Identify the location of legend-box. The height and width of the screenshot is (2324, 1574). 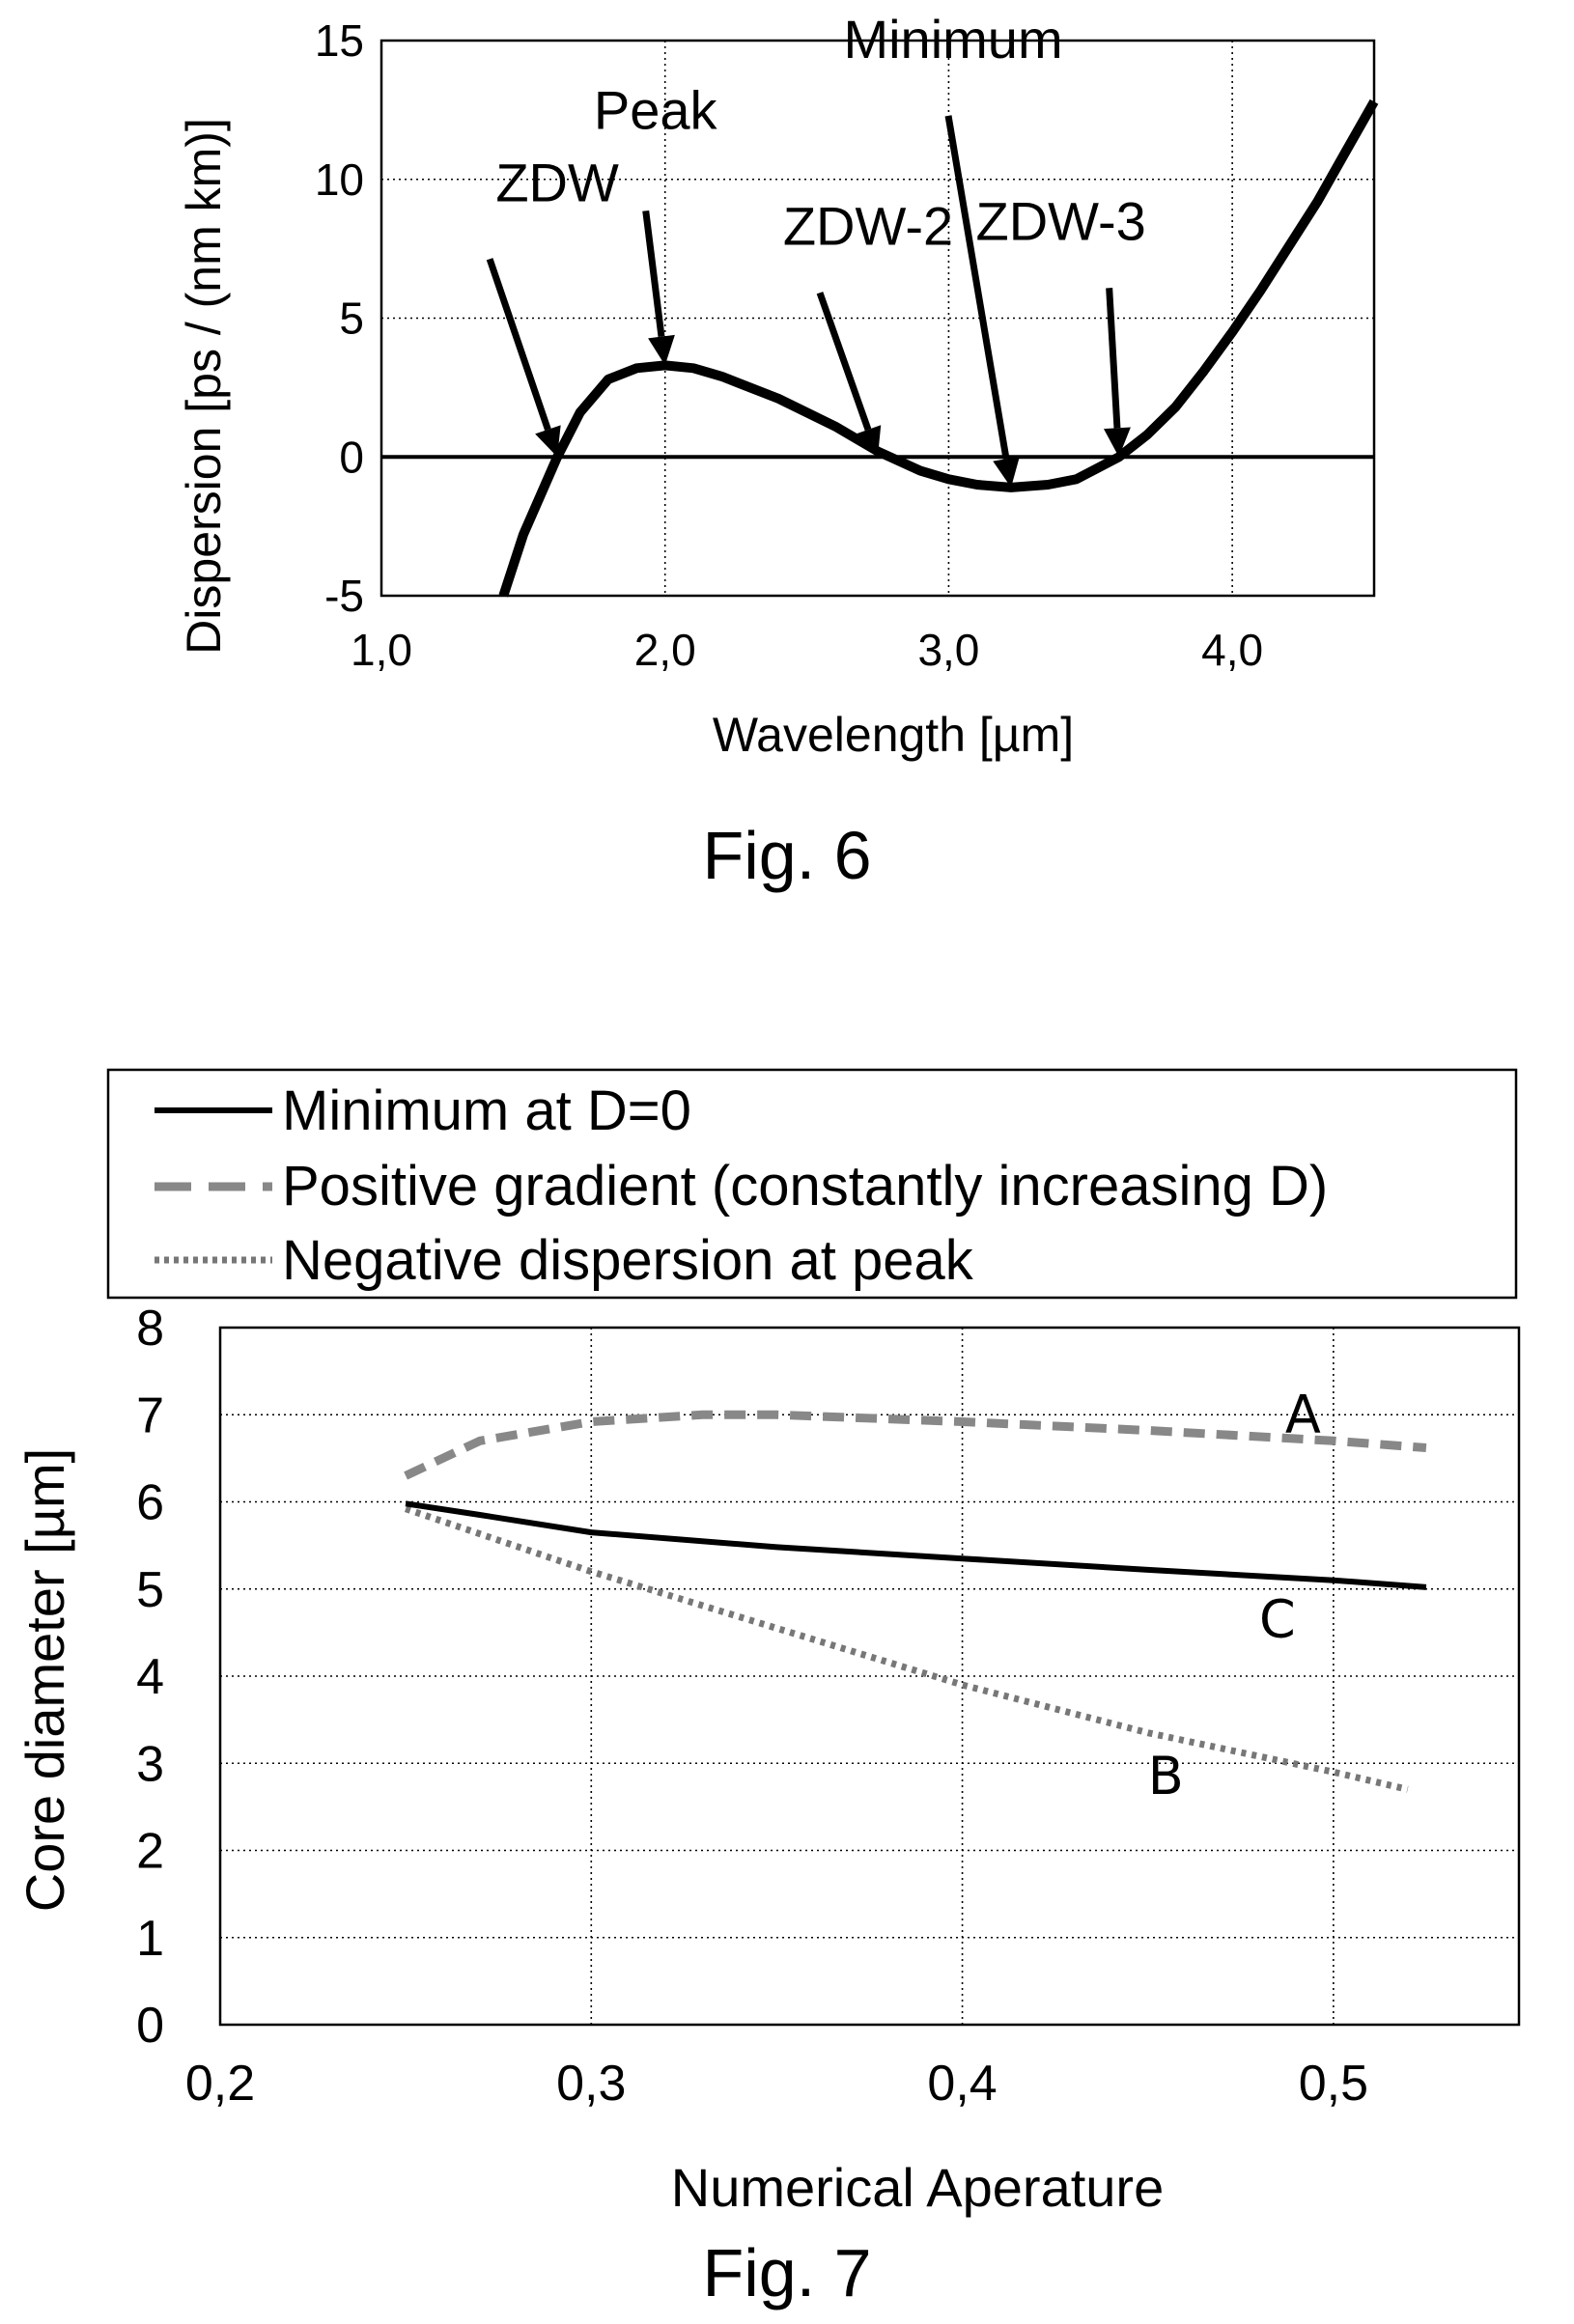
(812, 1184).